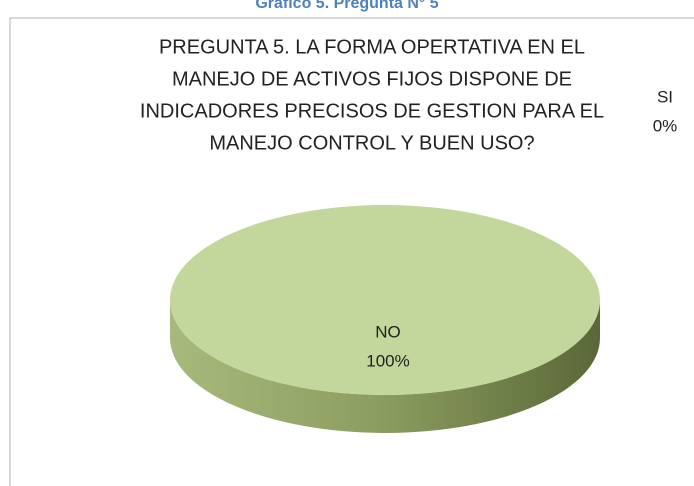 The width and height of the screenshot is (694, 486). I want to click on caption: Gráfico 5. Pregunta N° 5, so click(346, 6).